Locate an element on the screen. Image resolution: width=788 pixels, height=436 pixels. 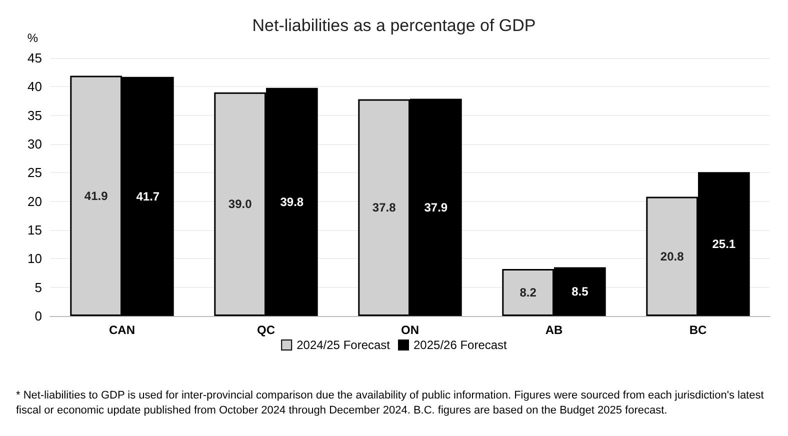
legend-label: 2024/25 Forecast is located at coordinates (343, 345).